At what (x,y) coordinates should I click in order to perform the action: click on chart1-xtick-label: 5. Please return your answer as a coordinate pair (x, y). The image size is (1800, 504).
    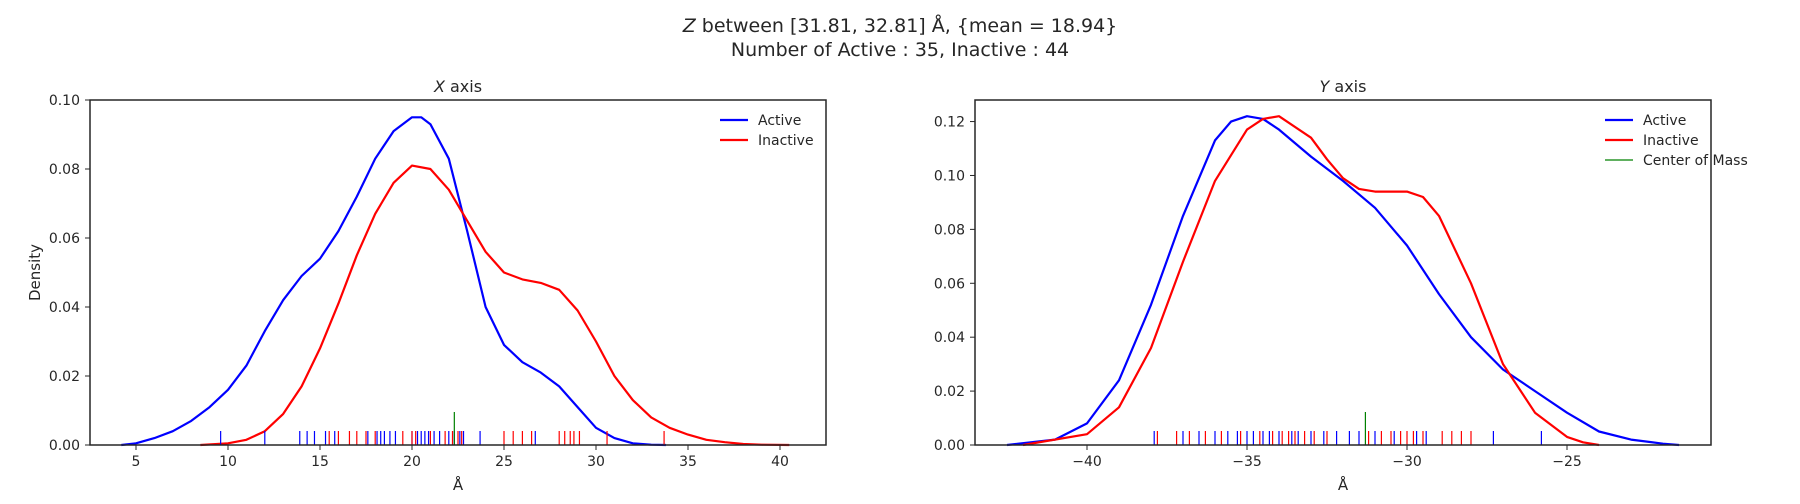
    Looking at the image, I should click on (136, 462).